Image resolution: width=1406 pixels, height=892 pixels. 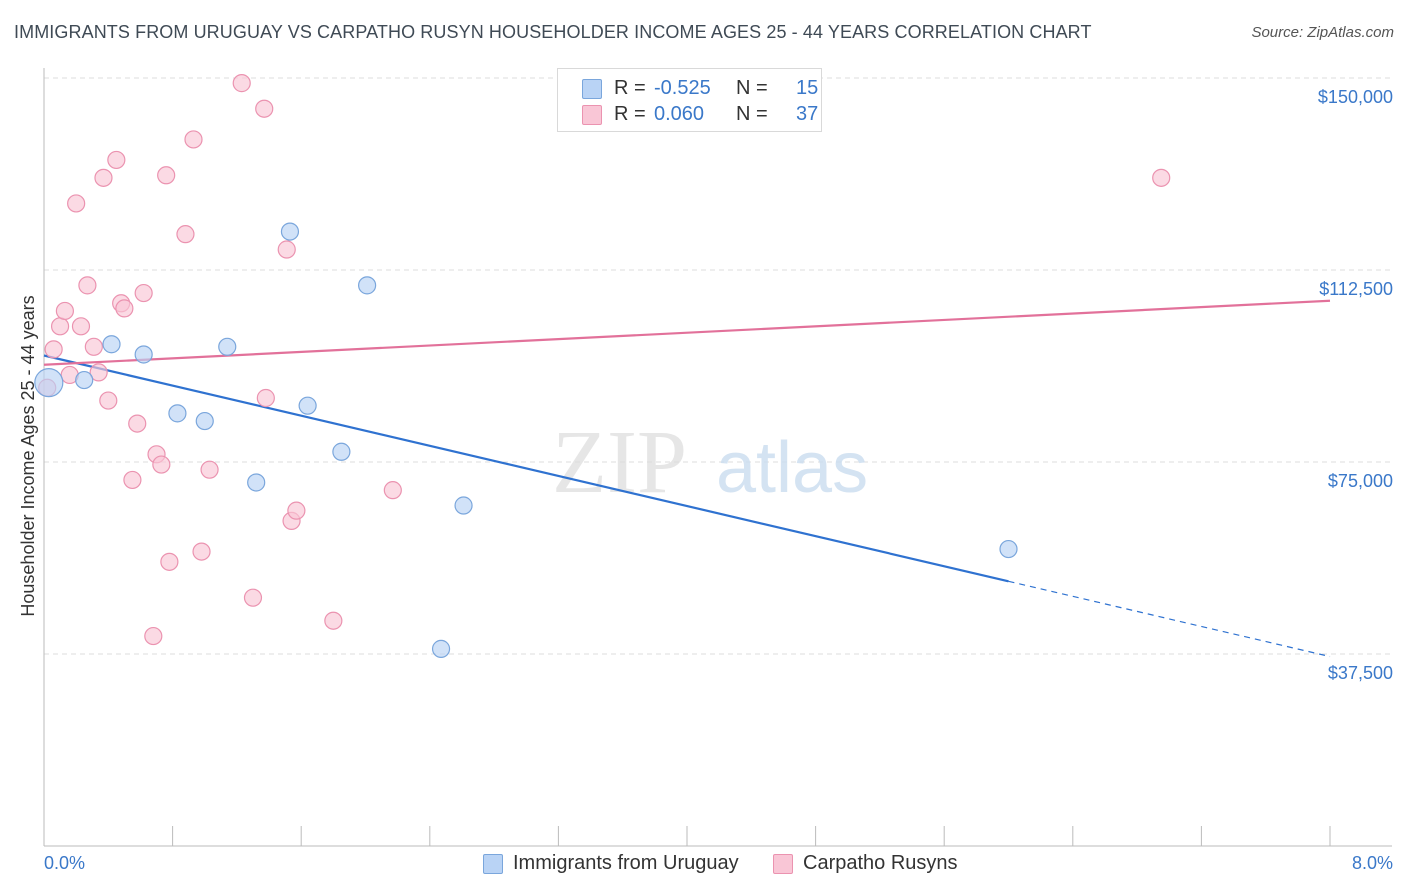 What do you see at coordinates (1372, 863) in the screenshot?
I see `x-tick-label-max: 8.0%` at bounding box center [1372, 863].